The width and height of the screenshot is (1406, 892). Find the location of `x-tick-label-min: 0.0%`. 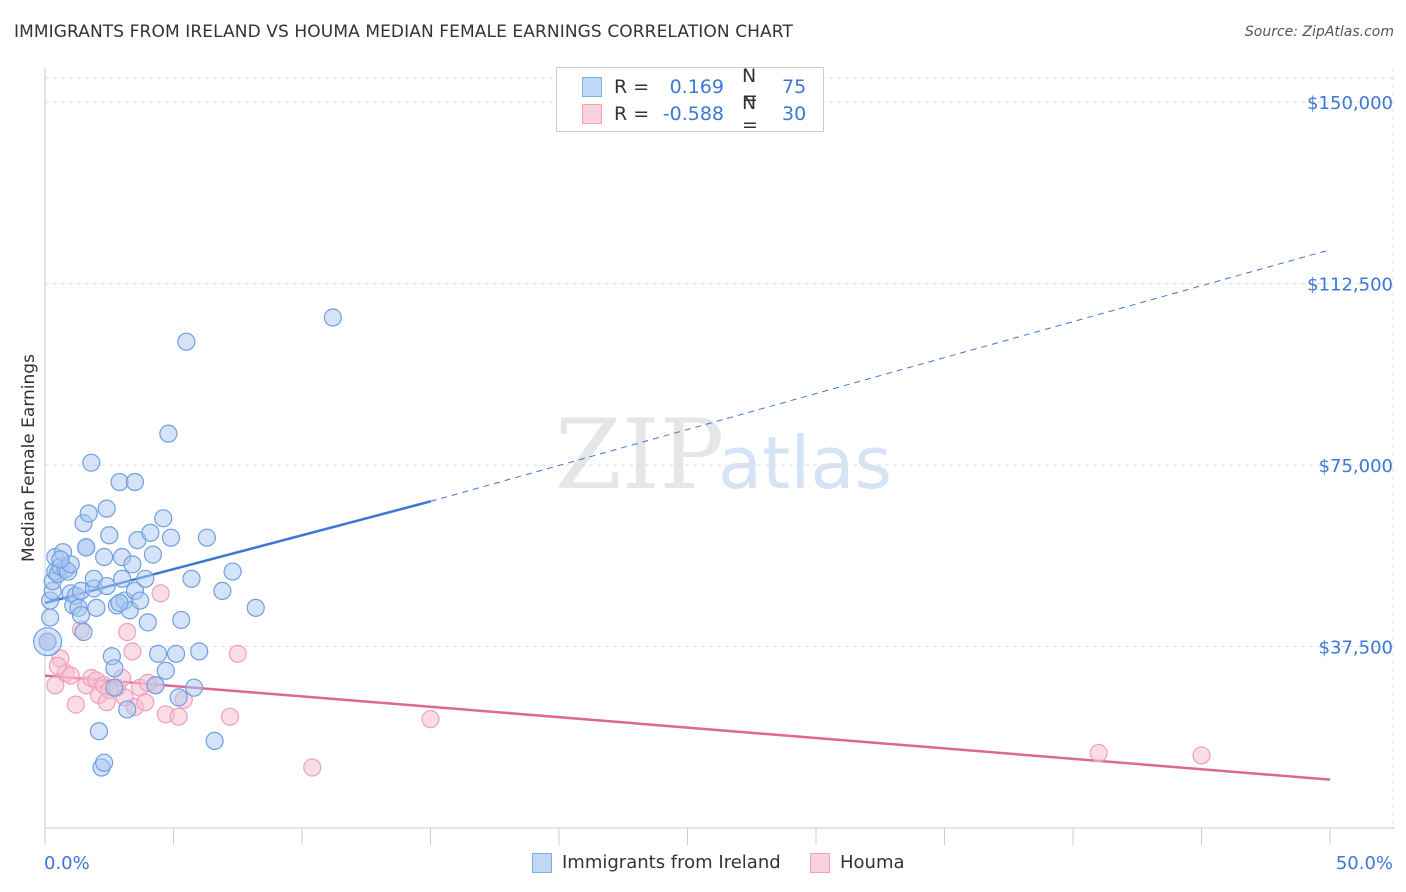

x-tick-label-min: 0.0% is located at coordinates (67, 863).